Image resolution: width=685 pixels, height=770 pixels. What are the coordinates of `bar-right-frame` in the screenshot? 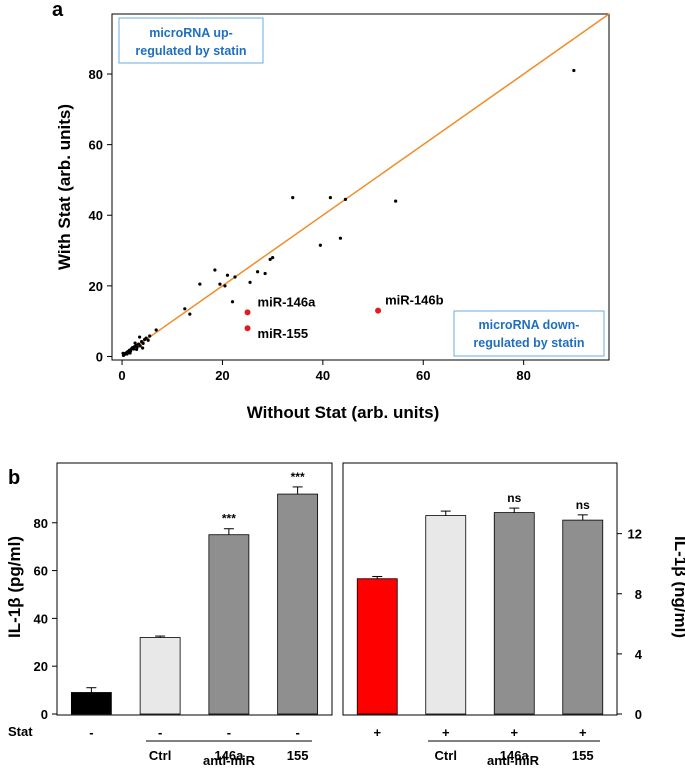 It's located at (480, 589).